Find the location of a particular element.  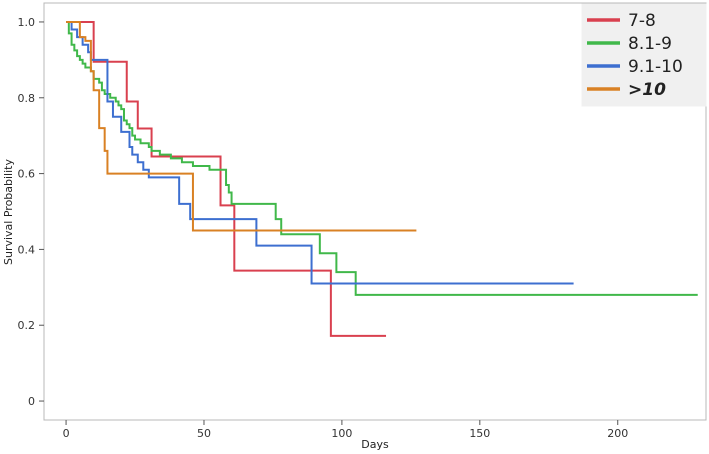

x-axis-label: Days is located at coordinates (375, 444).